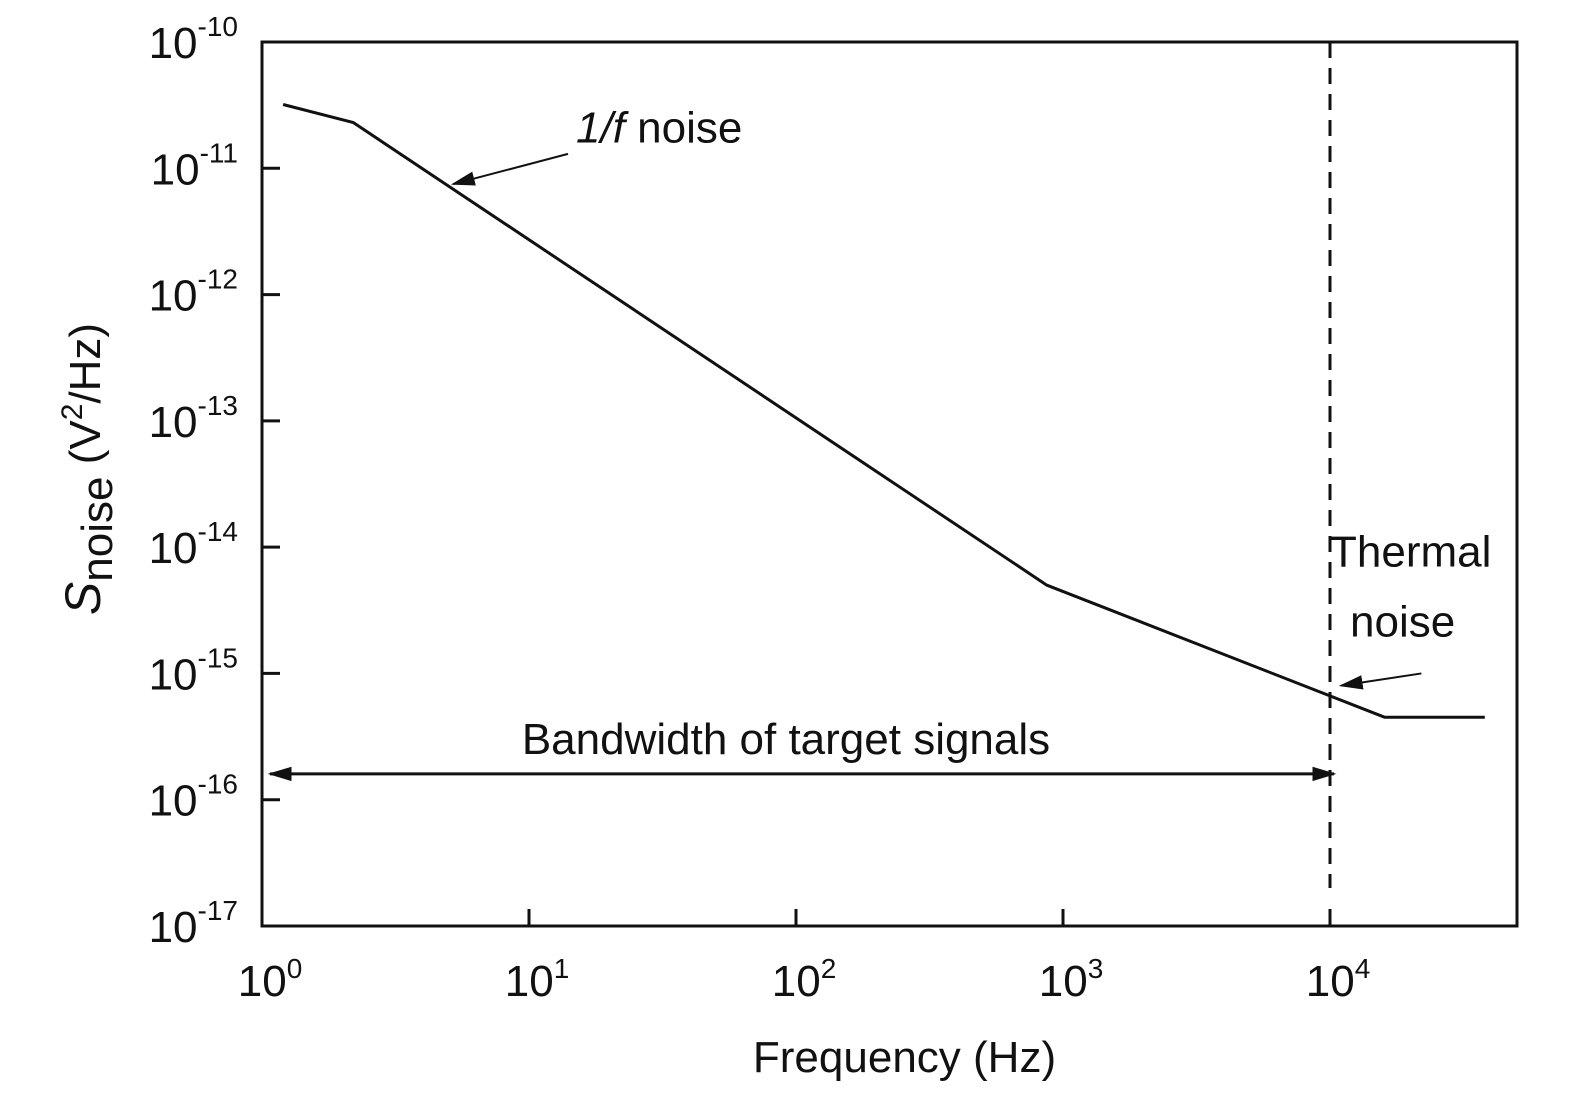  What do you see at coordinates (193, 544) in the screenshot?
I see `y-tick-label: 10-14` at bounding box center [193, 544].